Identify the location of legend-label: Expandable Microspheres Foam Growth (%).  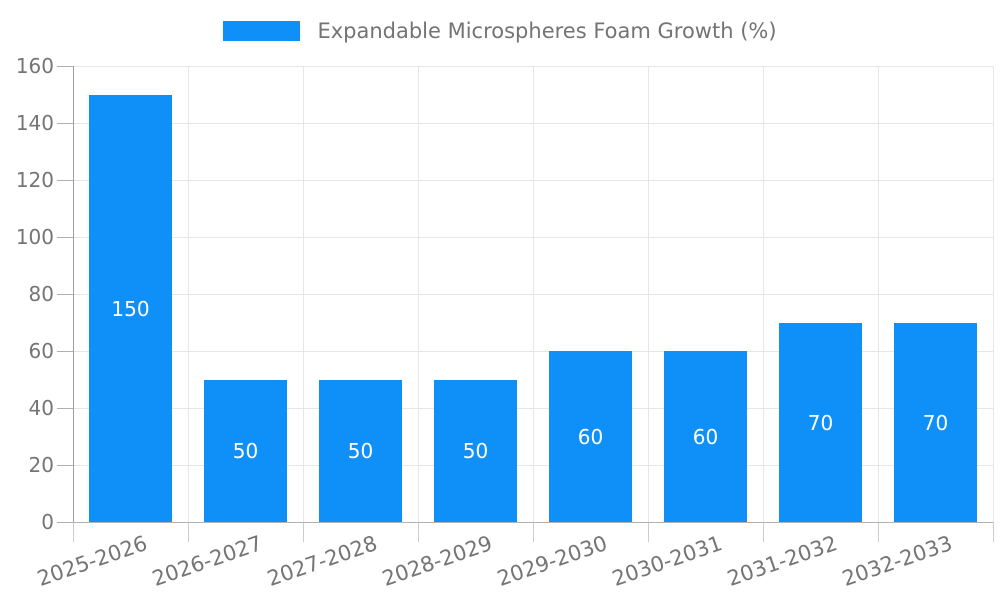
(547, 31).